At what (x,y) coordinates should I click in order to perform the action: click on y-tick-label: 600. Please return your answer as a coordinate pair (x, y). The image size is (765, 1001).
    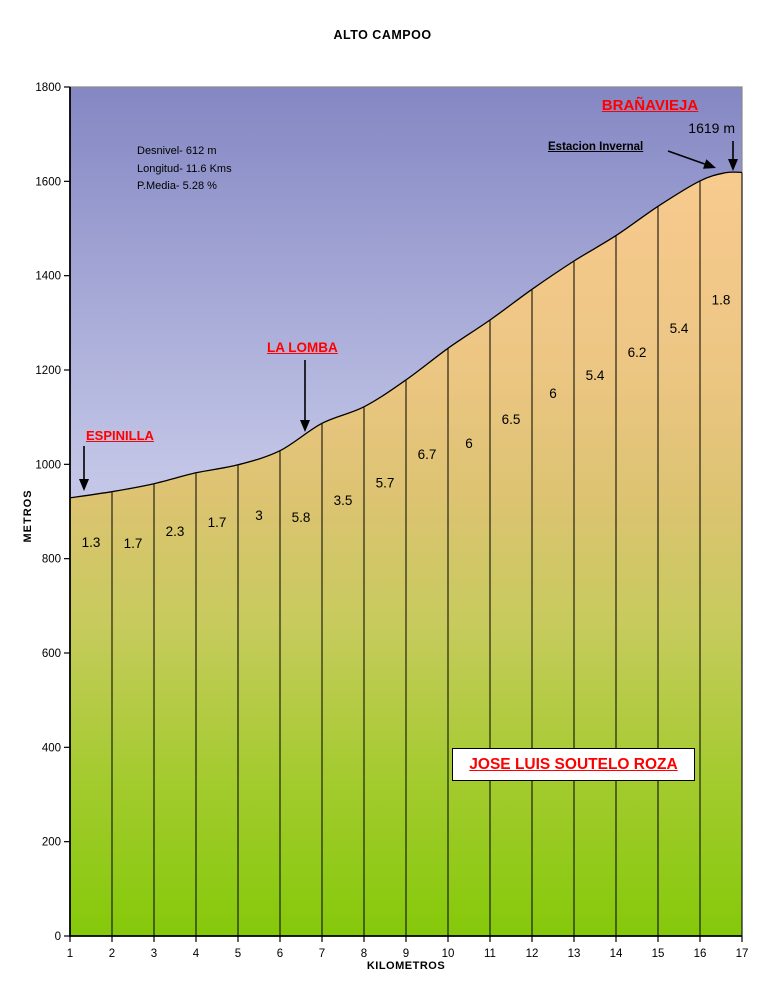
    Looking at the image, I should click on (51, 654).